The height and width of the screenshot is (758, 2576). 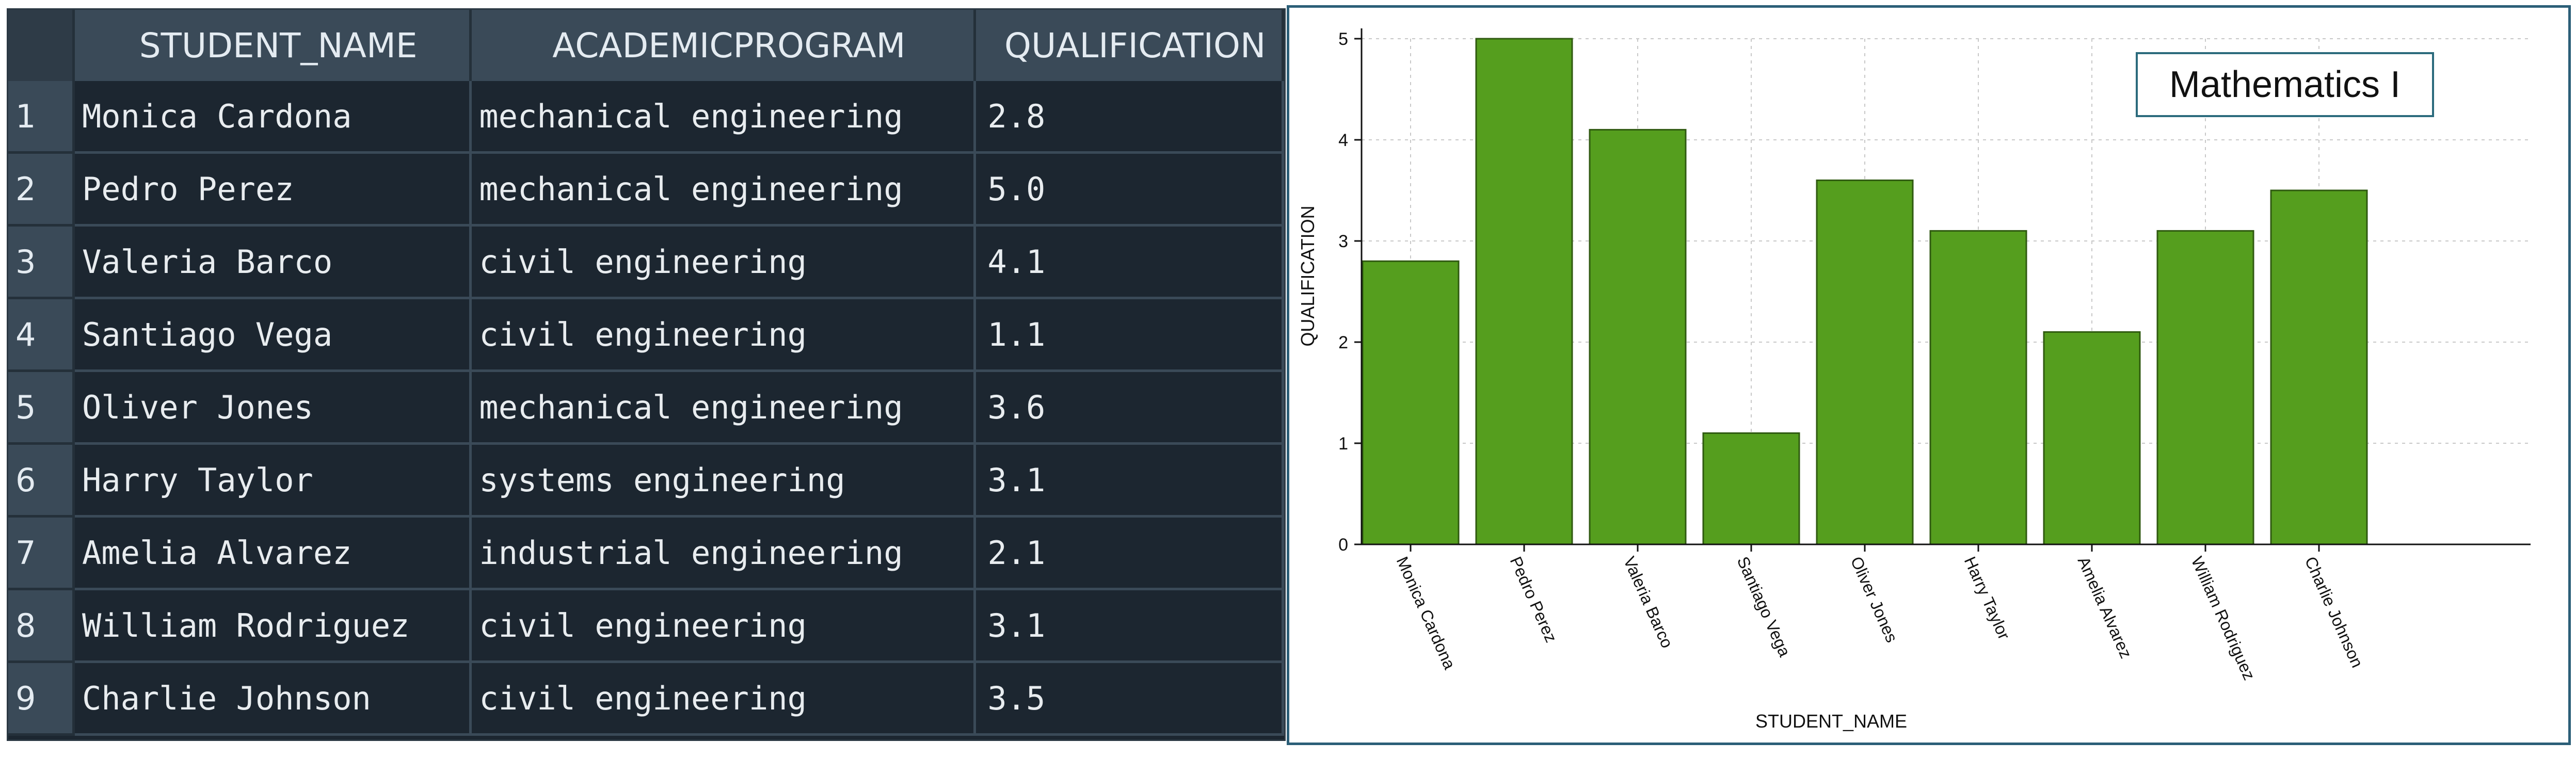 What do you see at coordinates (1874, 599) in the screenshot?
I see `x-tick-label: Oliver Jones` at bounding box center [1874, 599].